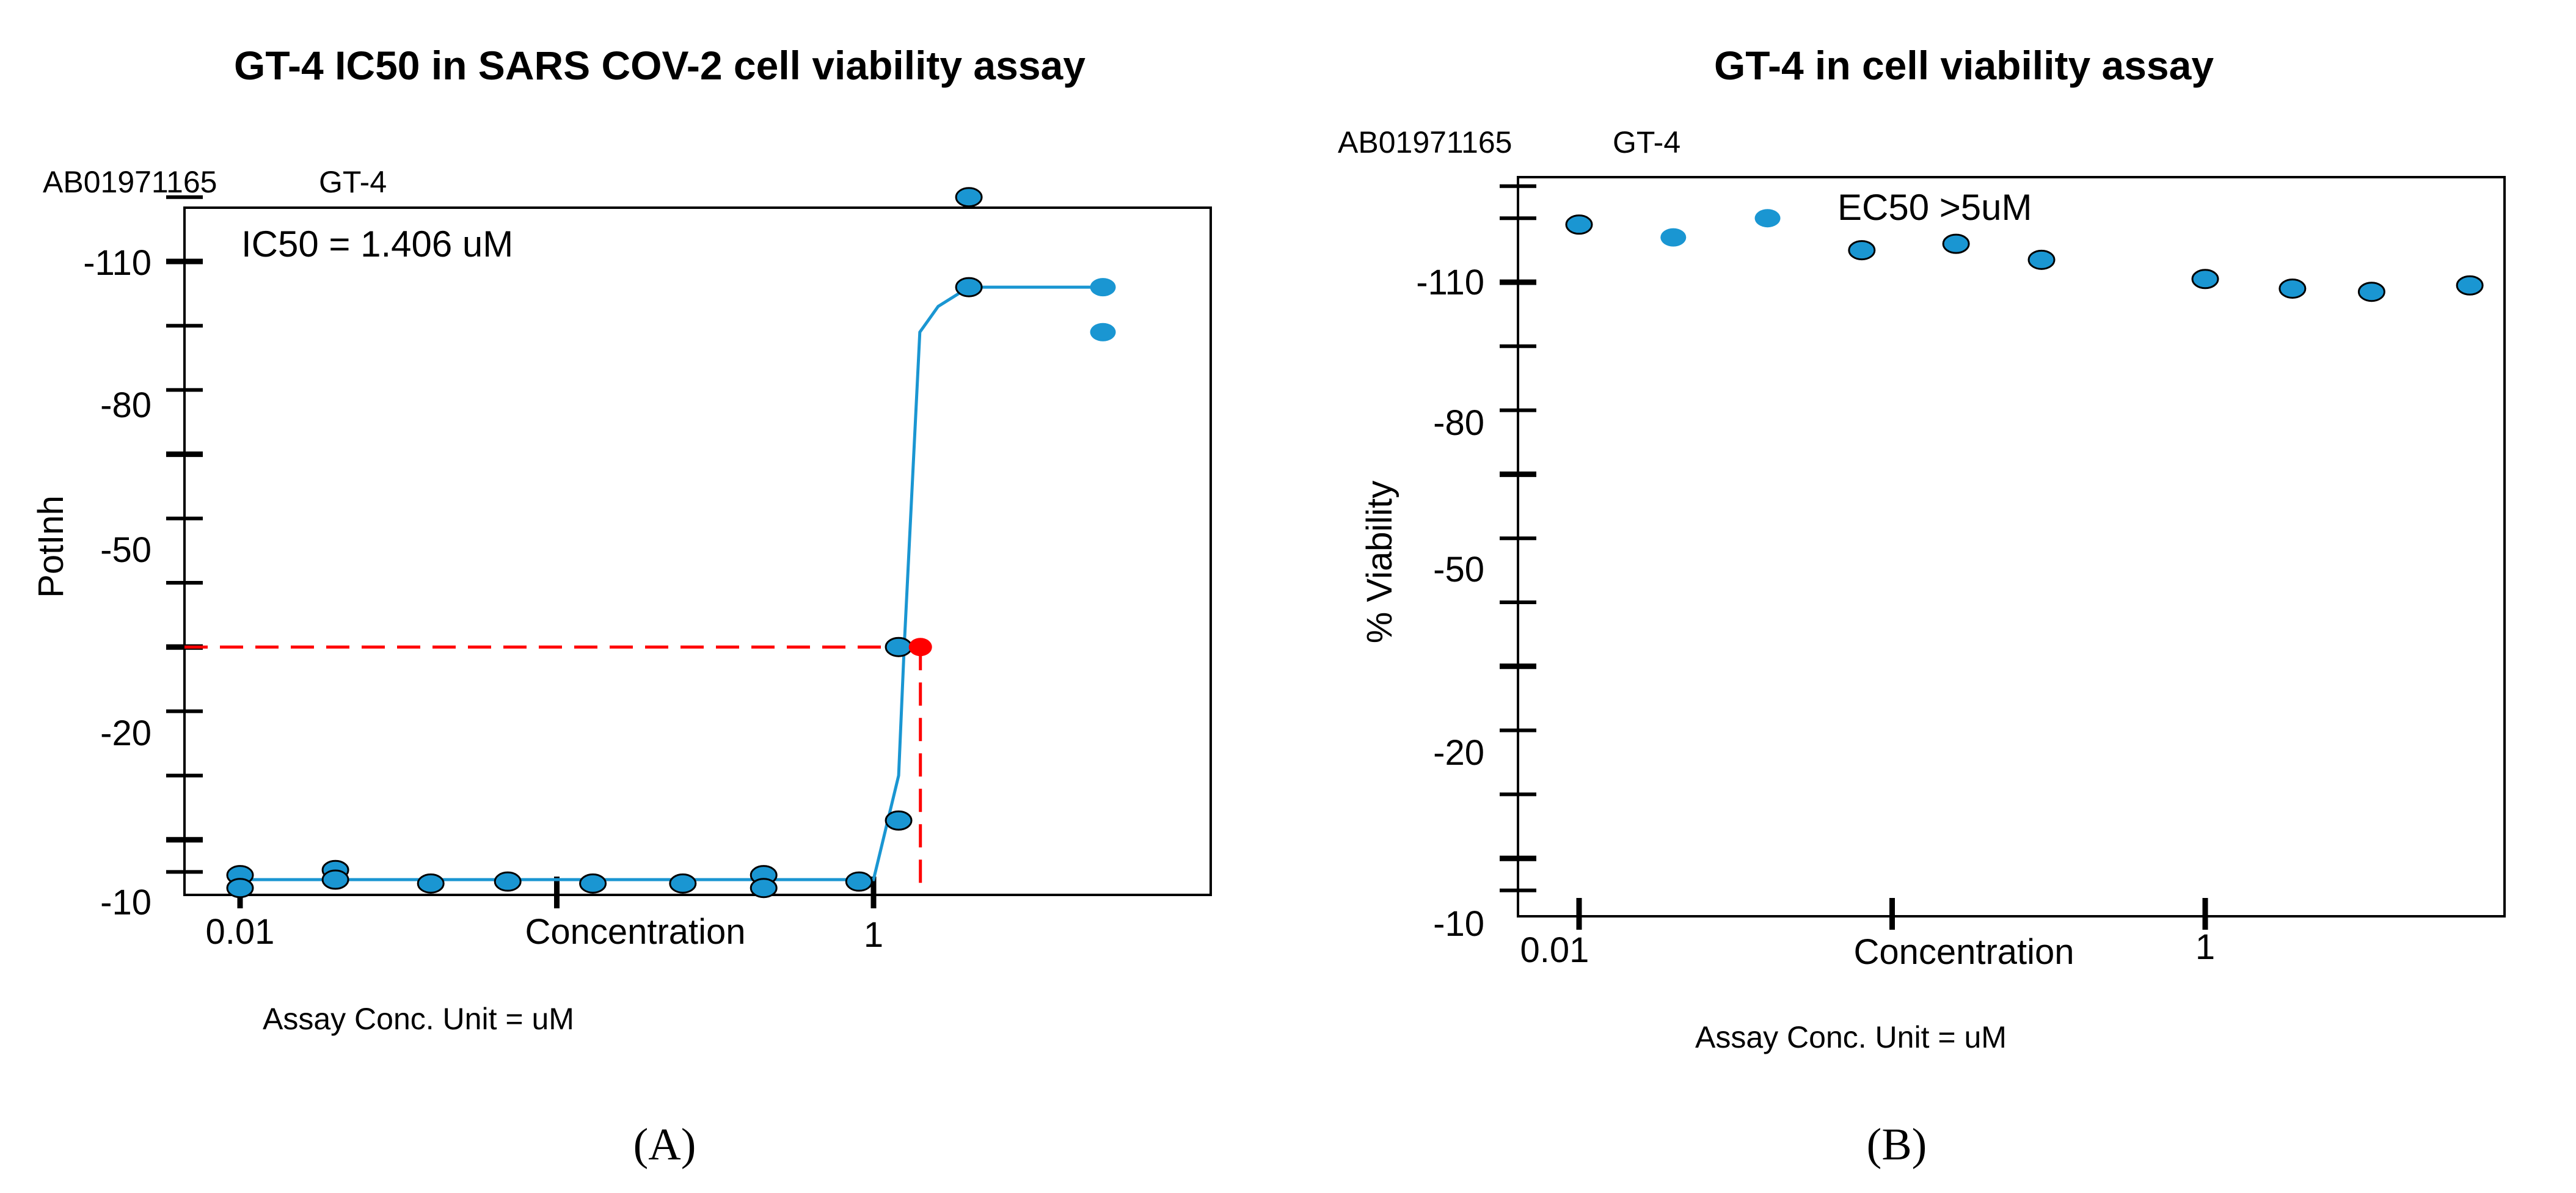  Describe the element at coordinates (353, 182) in the screenshot. I see `panel-a-compound-name: GT-4` at that location.